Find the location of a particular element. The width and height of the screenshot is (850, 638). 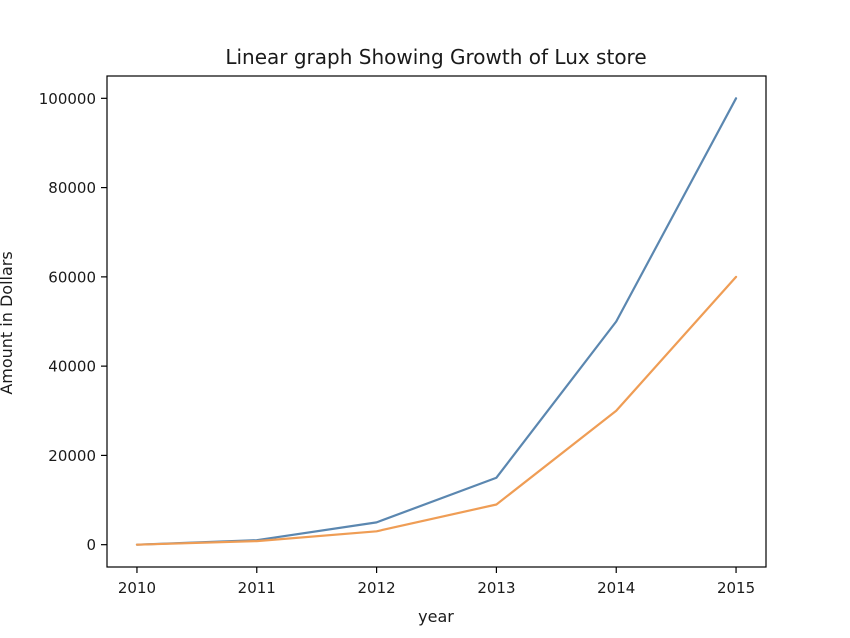

x-tick-label: 2010 is located at coordinates (137, 588).